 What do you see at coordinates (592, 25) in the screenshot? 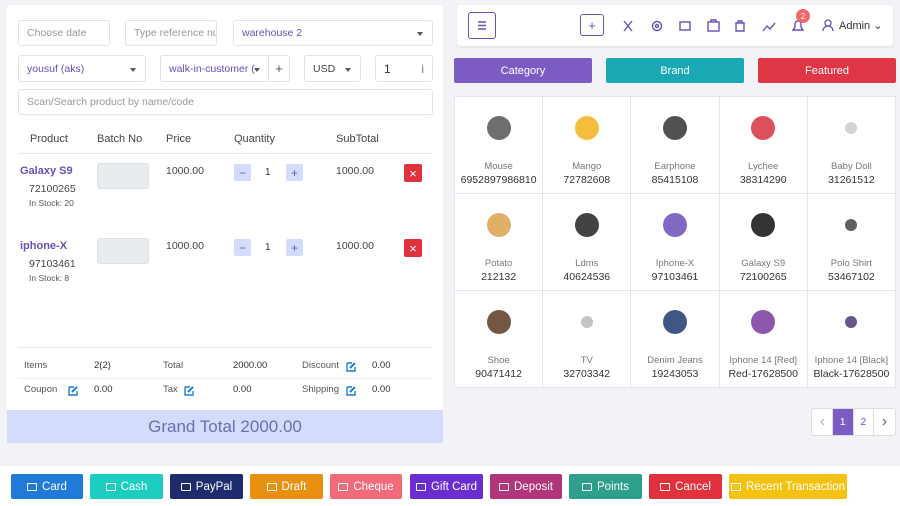
I see `add-button: +` at bounding box center [592, 25].